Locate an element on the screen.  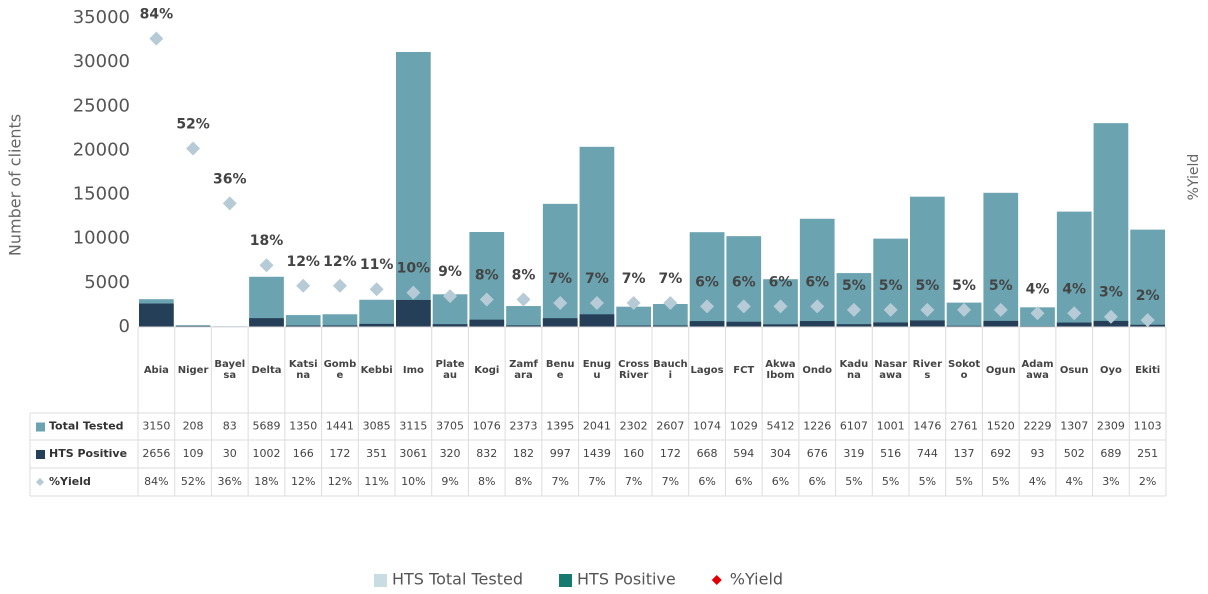
x-tick-label: Bayelsa is located at coordinates (229, 370).